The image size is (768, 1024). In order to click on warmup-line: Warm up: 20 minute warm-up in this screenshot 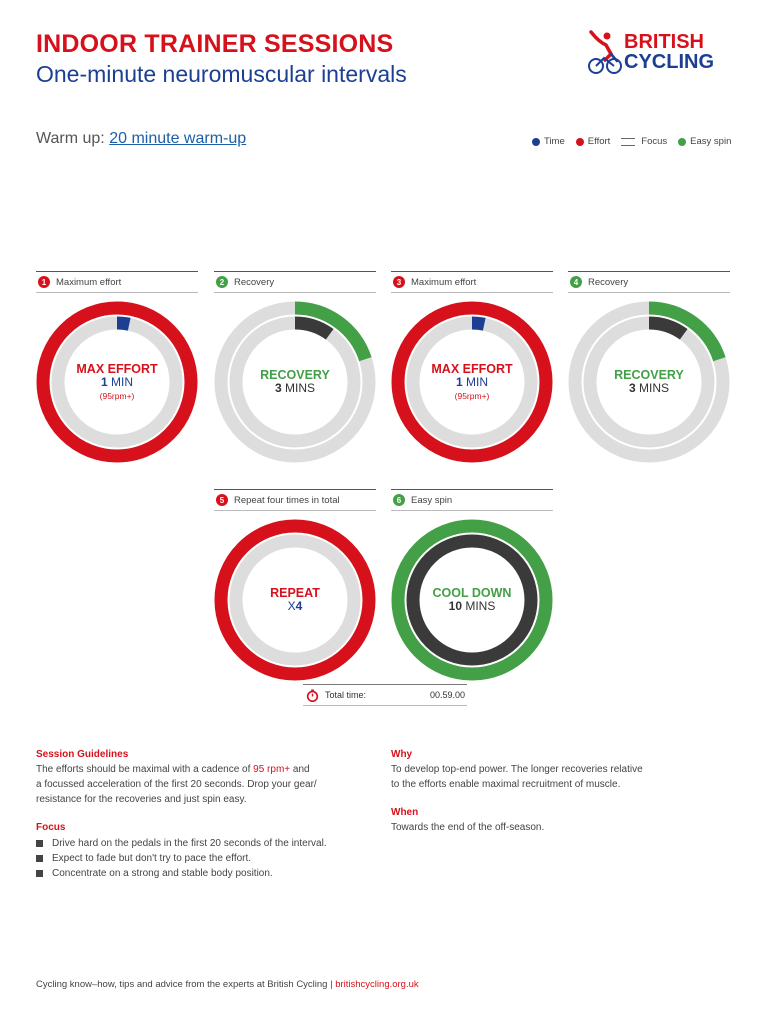, I will do `click(141, 139)`.